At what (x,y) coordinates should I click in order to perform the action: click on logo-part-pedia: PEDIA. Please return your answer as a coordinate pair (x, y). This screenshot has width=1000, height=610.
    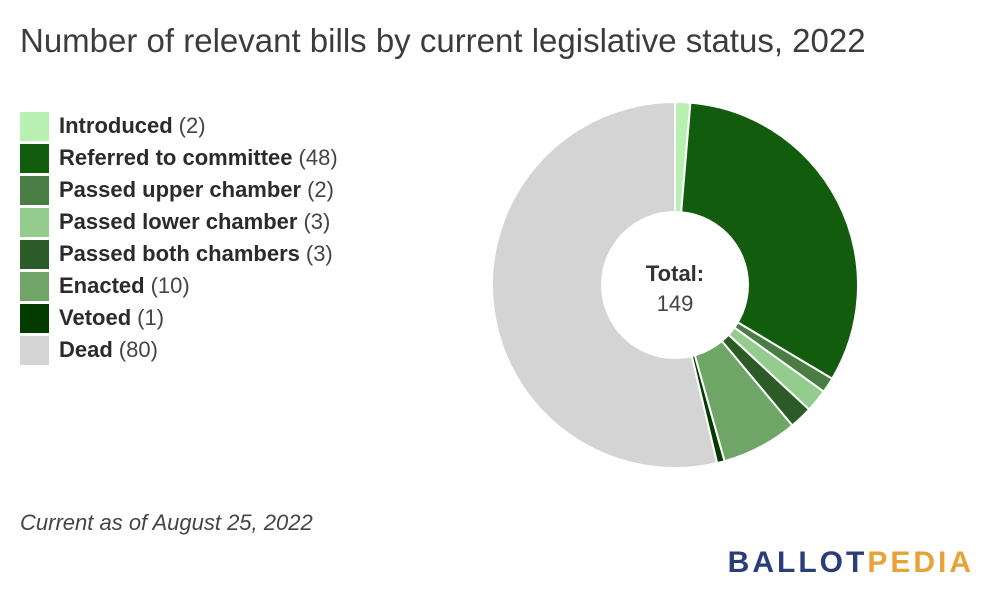
    Looking at the image, I should click on (920, 562).